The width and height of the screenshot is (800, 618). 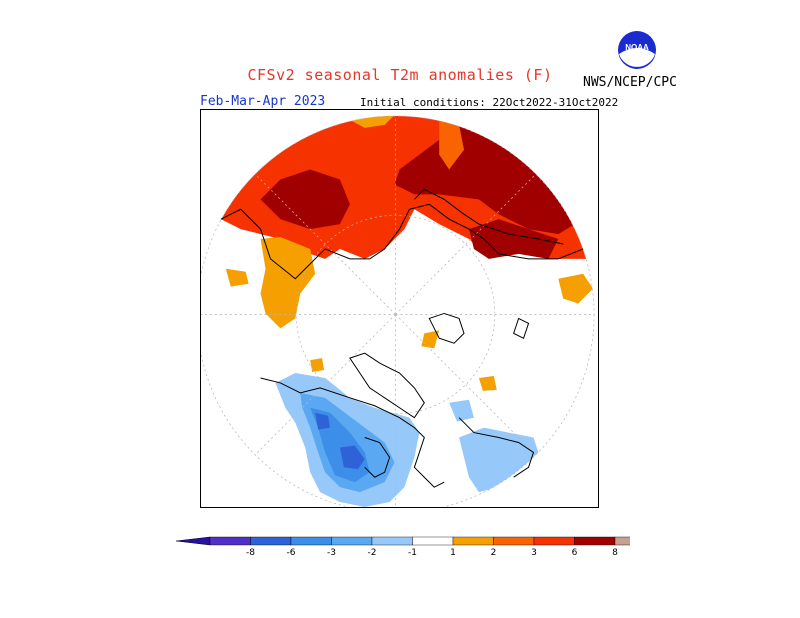 I want to click on colorbar-tick-label: 6, so click(x=575, y=553).